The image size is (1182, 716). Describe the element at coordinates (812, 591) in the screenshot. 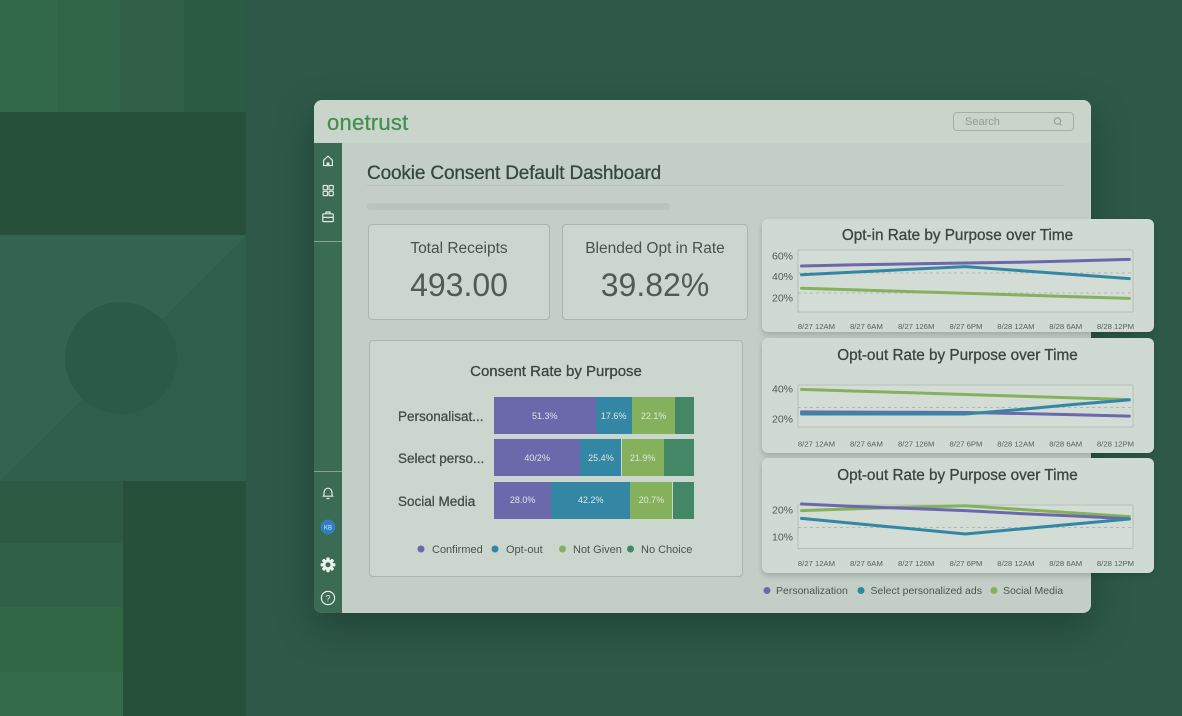

I see `svg-text: Personalization` at that location.